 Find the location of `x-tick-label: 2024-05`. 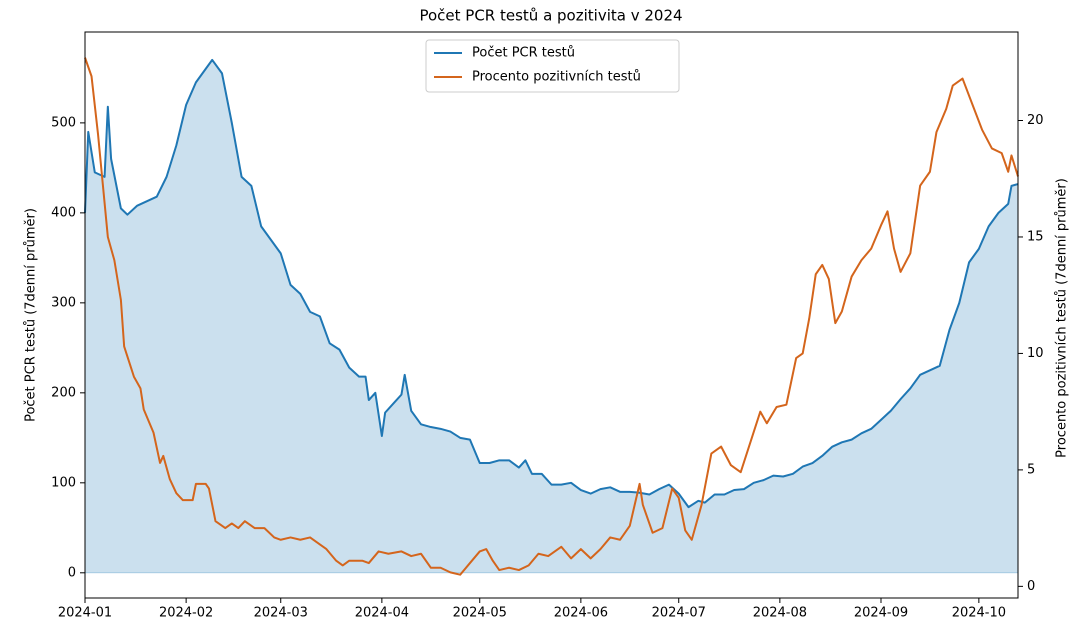

x-tick-label: 2024-05 is located at coordinates (480, 613).